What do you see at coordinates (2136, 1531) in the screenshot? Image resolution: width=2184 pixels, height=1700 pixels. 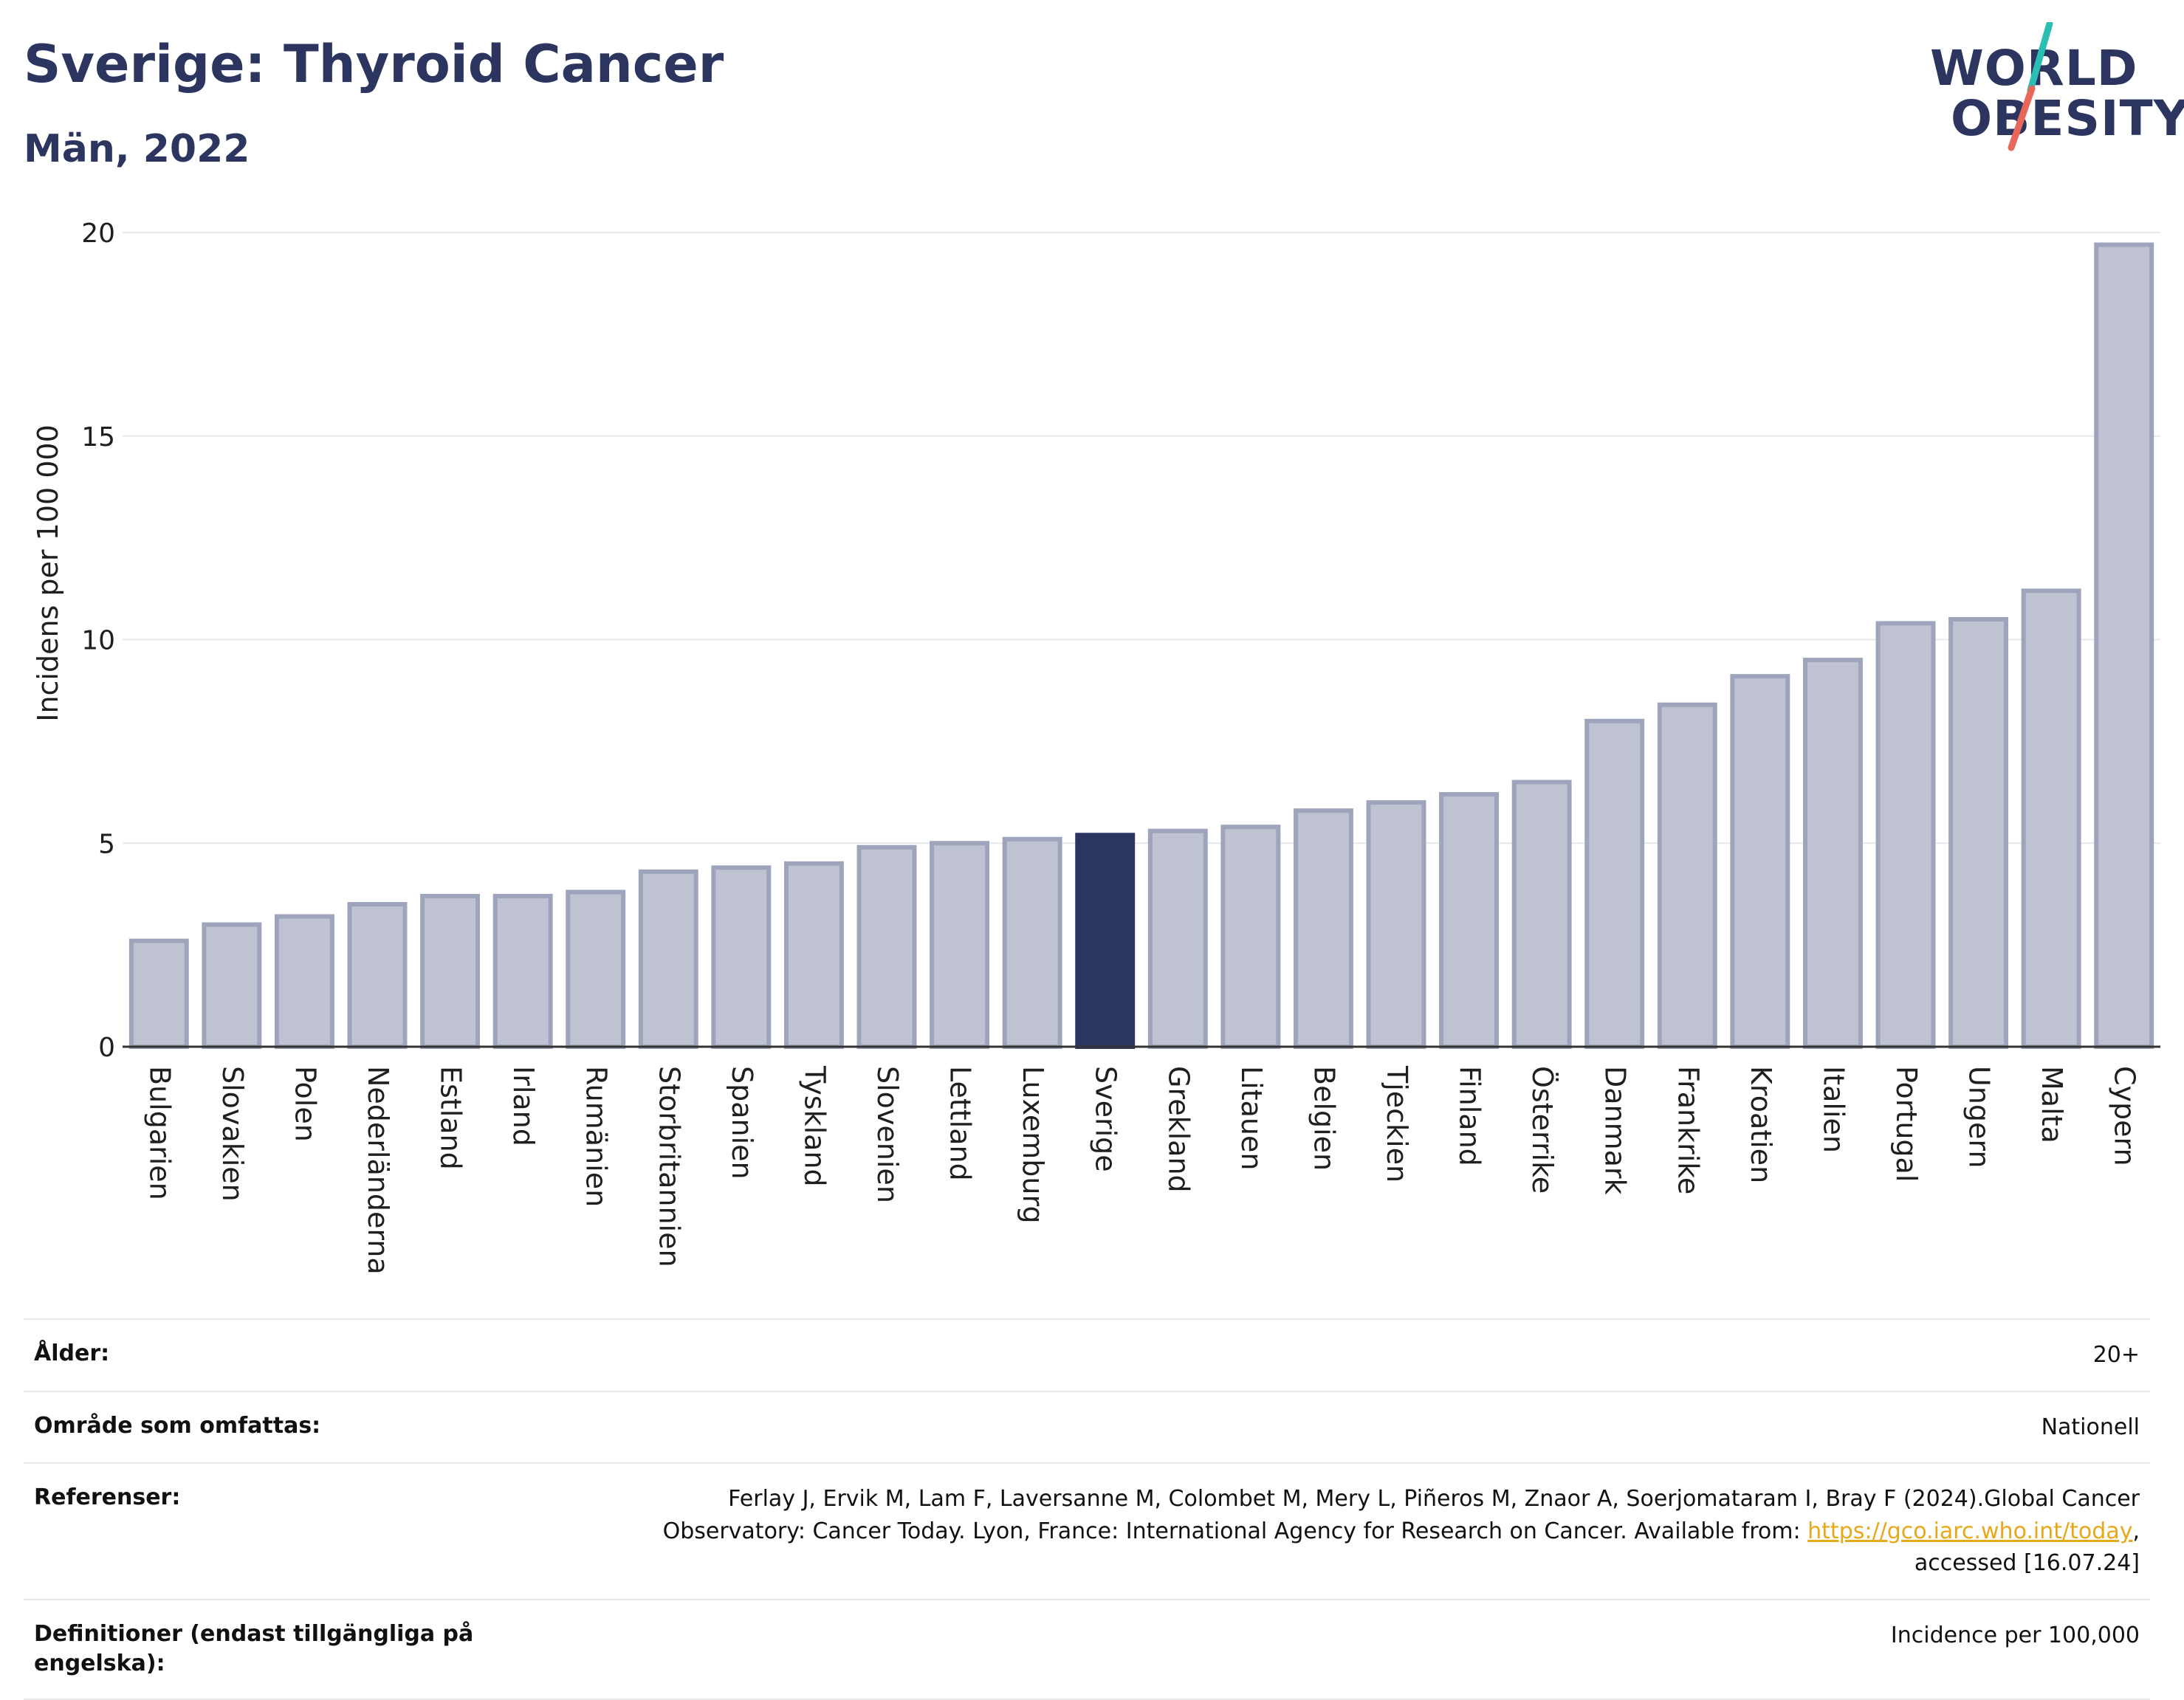 I see `reference-comma: ,` at bounding box center [2136, 1531].